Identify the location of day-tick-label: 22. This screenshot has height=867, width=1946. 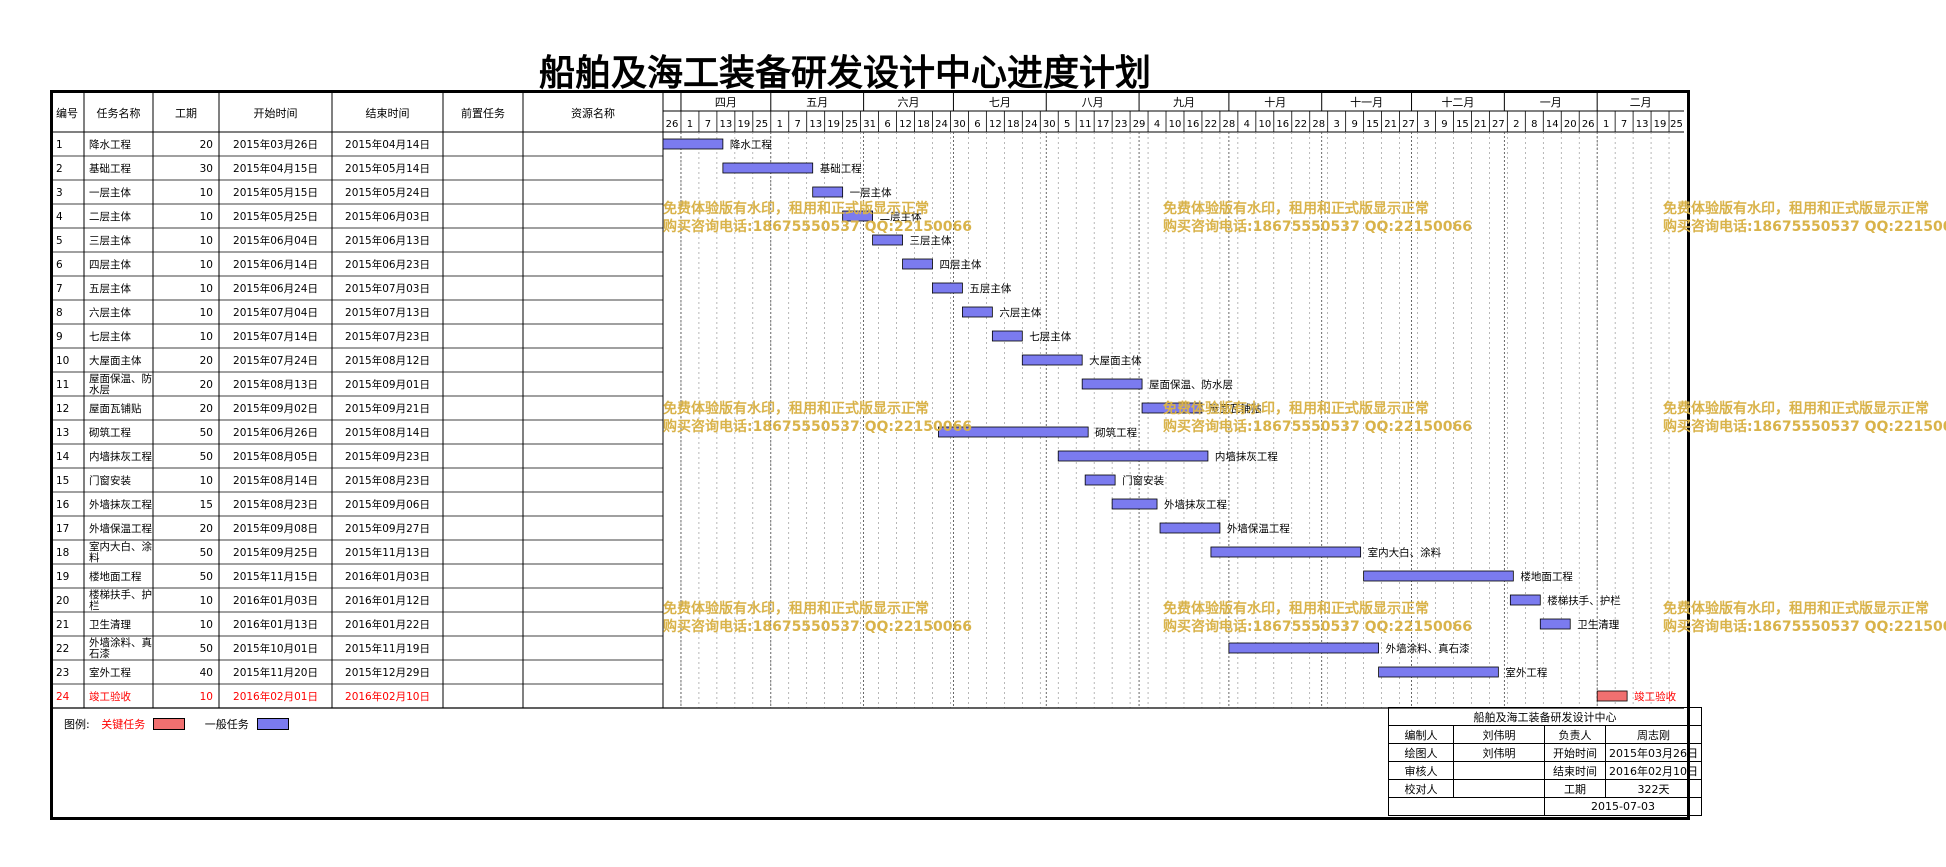
(1211, 124).